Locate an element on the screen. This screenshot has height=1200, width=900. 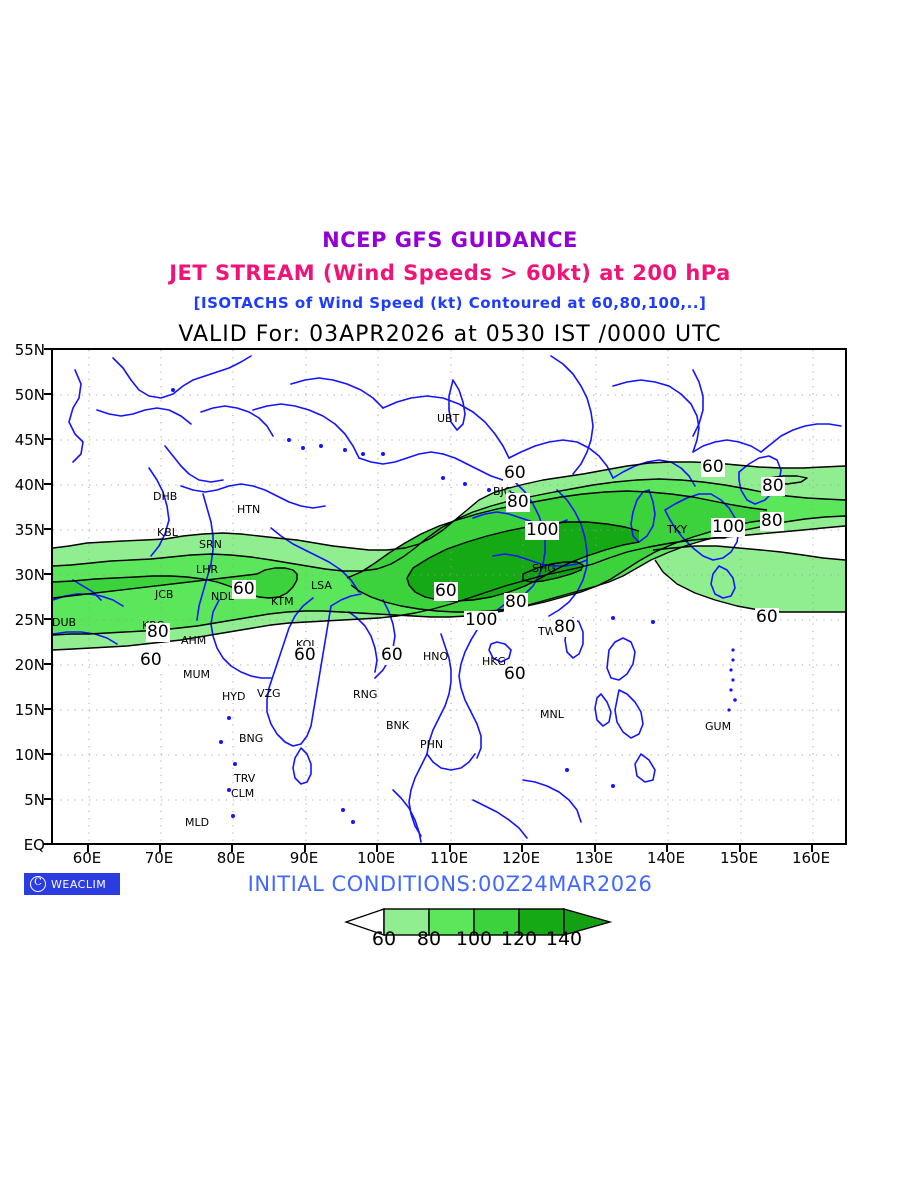
city-label-LHR: LHR is located at coordinates (207, 569).